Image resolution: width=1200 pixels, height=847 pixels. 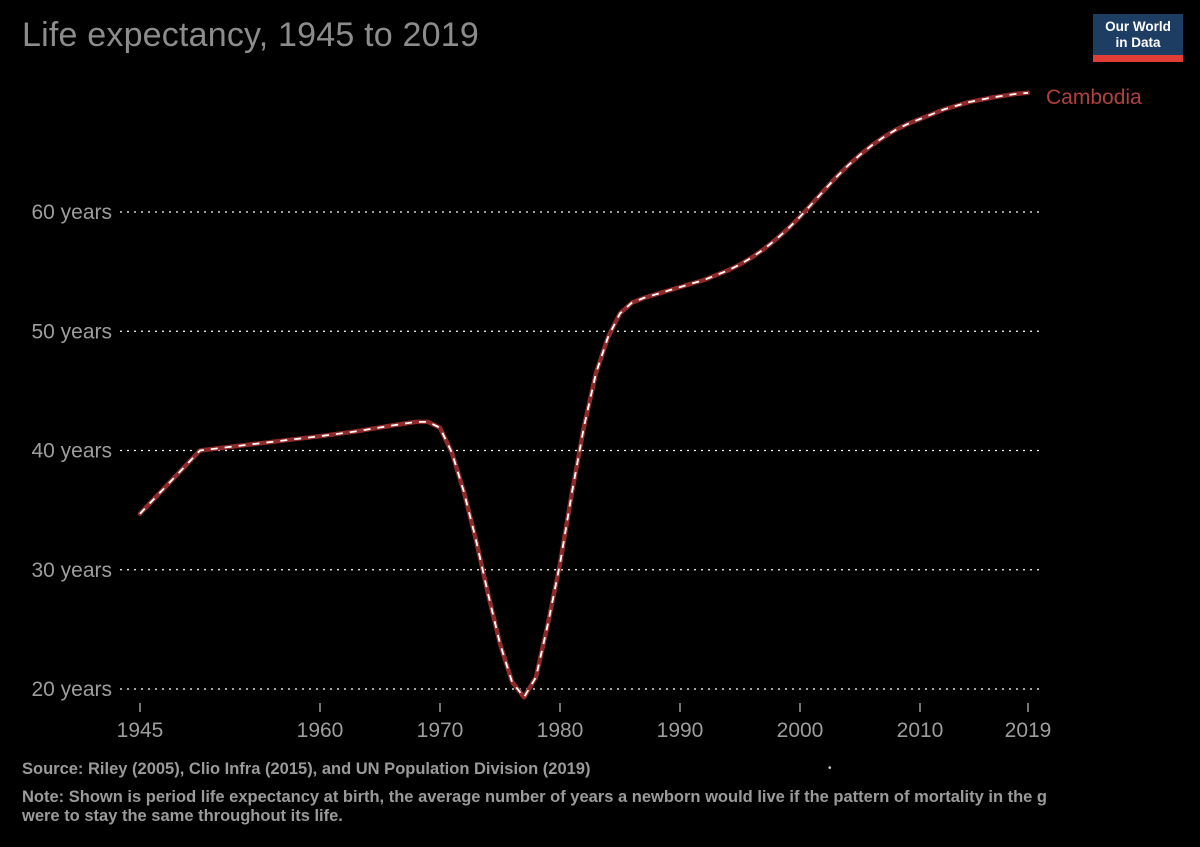 What do you see at coordinates (800, 730) in the screenshot?
I see `x-tick-label: 2000` at bounding box center [800, 730].